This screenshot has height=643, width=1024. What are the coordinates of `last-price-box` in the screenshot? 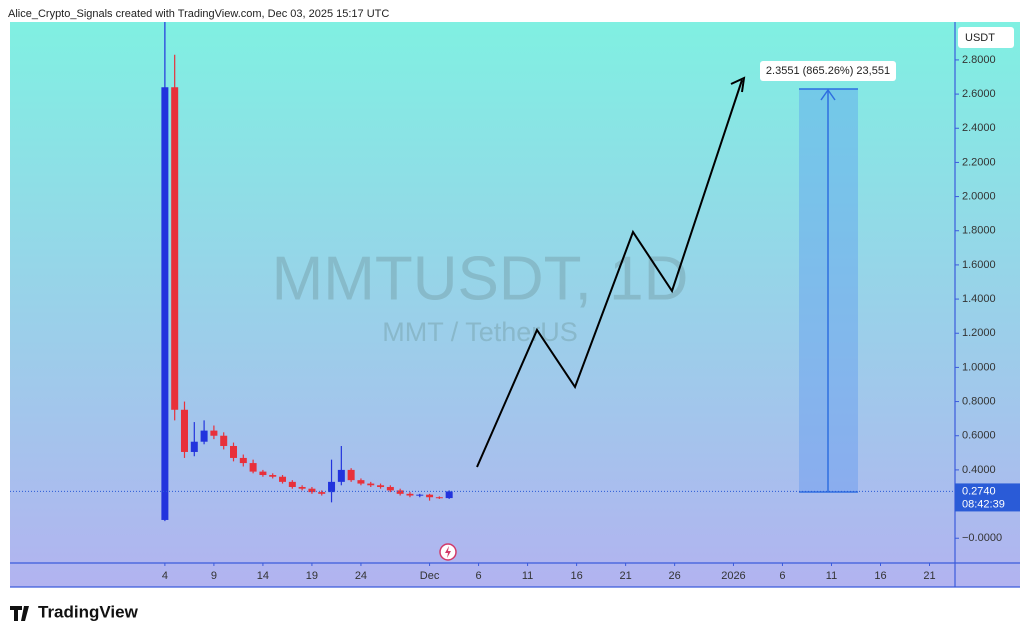 It's located at (987, 497).